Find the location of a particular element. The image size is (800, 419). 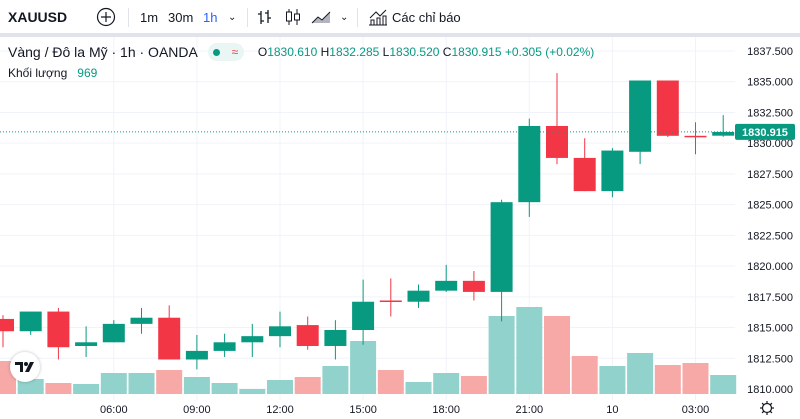

time-tick-label: 21:00 is located at coordinates (530, 410).